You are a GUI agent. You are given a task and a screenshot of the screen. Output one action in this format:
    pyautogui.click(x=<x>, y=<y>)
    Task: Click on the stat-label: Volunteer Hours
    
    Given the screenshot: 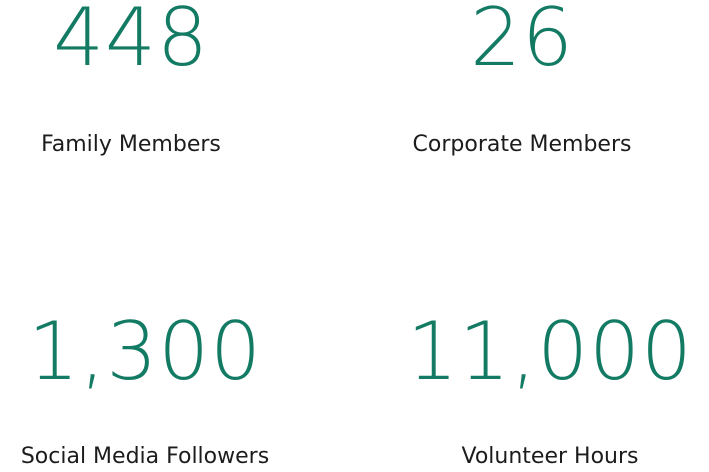 What is the action you would take?
    pyautogui.click(x=550, y=456)
    